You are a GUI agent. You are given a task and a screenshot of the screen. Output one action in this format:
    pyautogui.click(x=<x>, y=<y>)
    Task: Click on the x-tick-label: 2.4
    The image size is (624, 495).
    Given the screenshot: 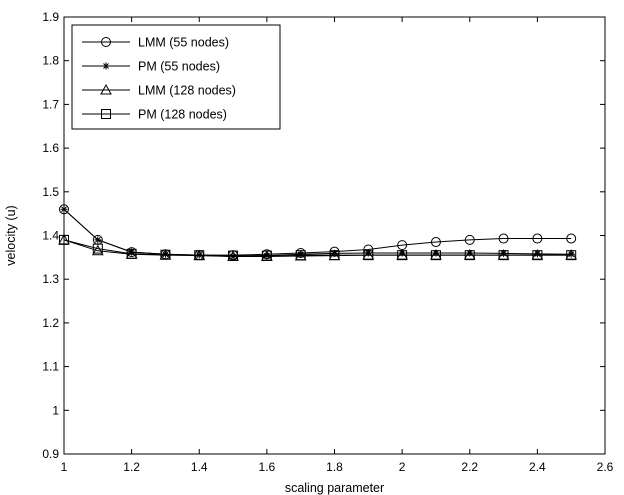 What is the action you would take?
    pyautogui.click(x=537, y=467)
    